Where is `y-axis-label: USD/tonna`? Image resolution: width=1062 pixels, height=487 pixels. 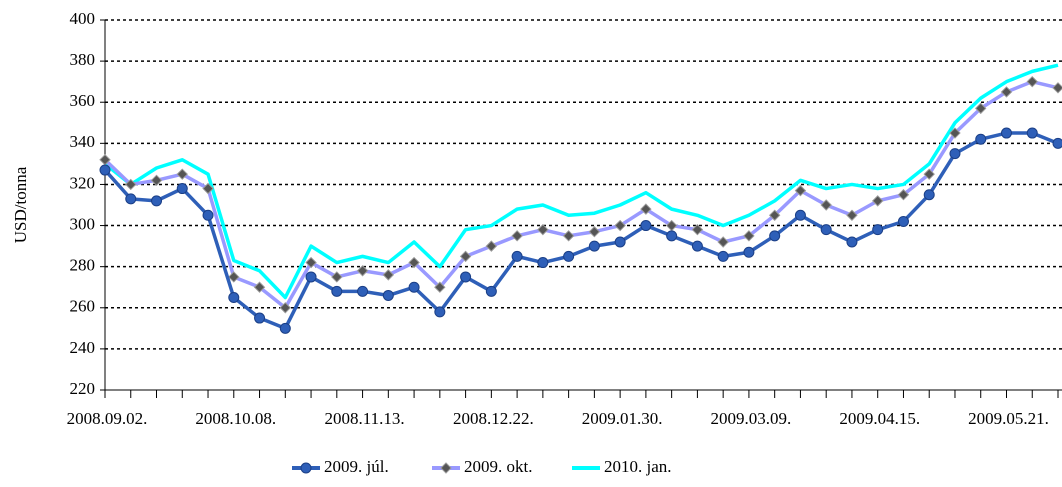
y-axis-label: USD/tonna is located at coordinates (20, 204).